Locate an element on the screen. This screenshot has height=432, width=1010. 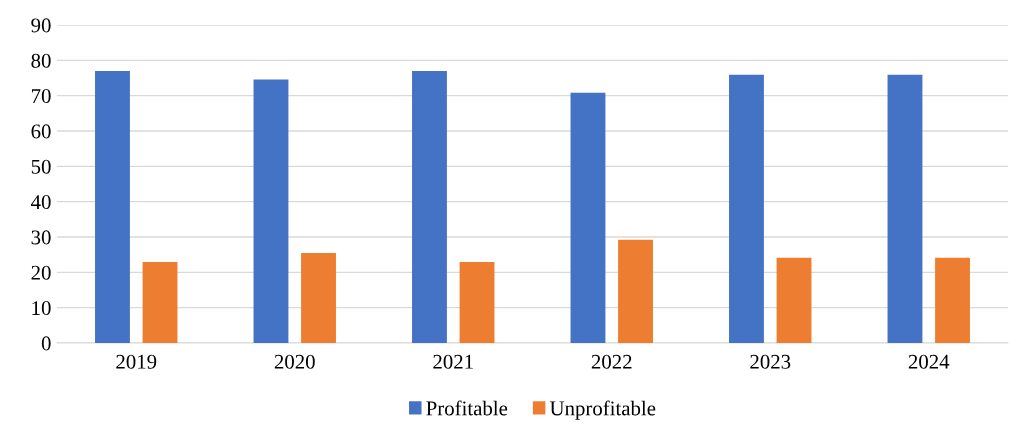
x-tick-label: 2020 is located at coordinates (294, 361).